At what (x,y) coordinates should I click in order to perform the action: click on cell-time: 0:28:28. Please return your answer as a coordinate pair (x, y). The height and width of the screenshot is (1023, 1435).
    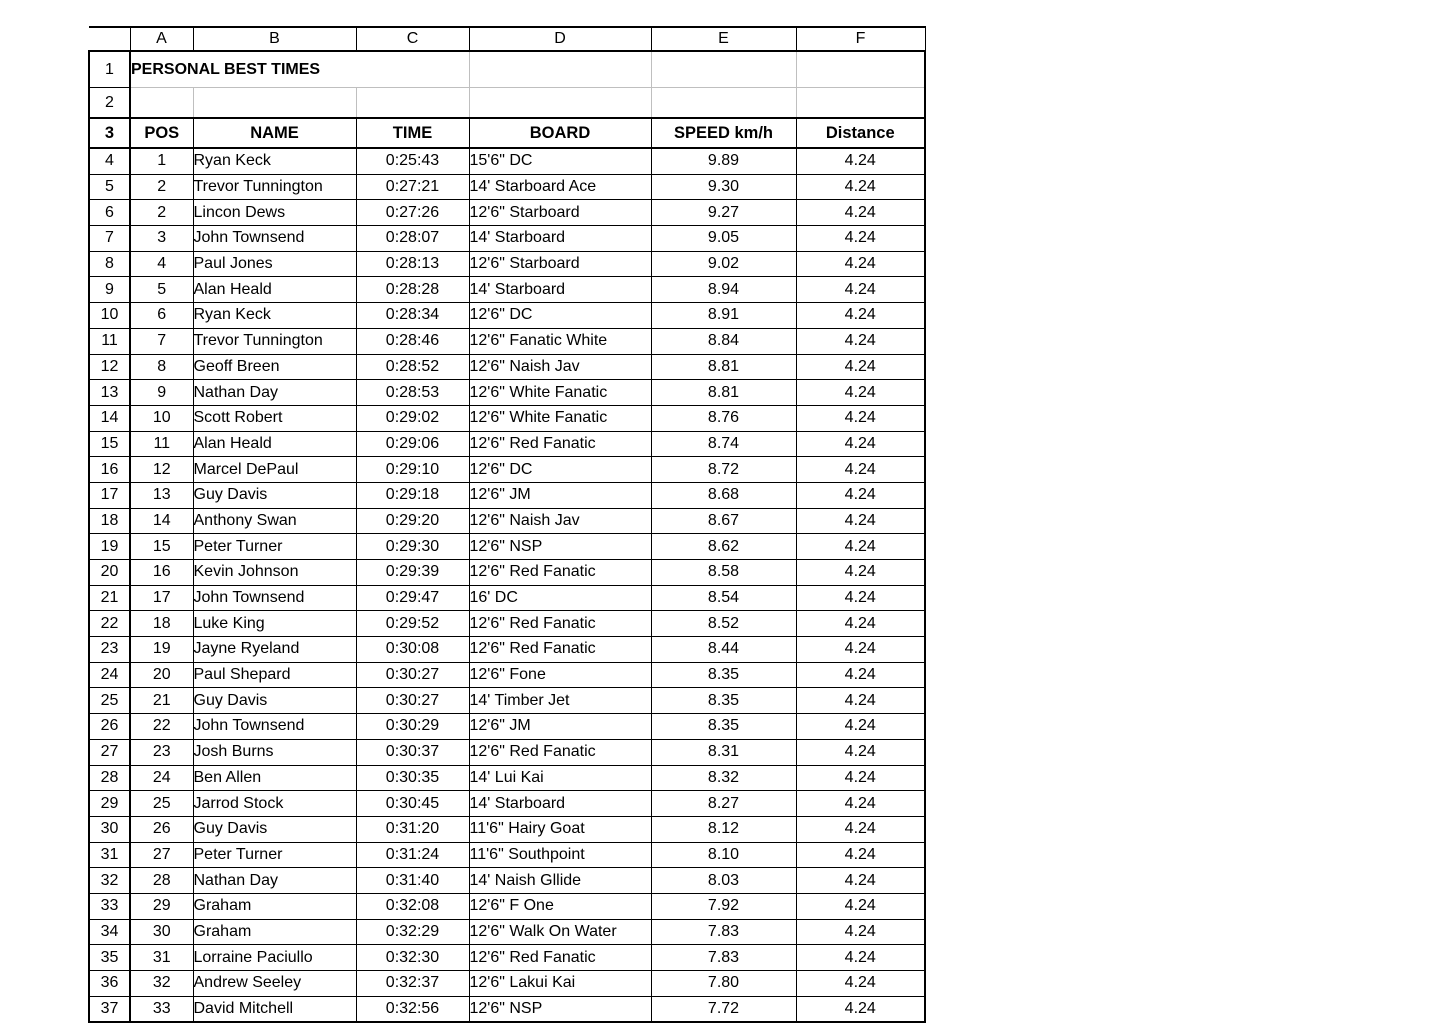
    Looking at the image, I should click on (412, 290).